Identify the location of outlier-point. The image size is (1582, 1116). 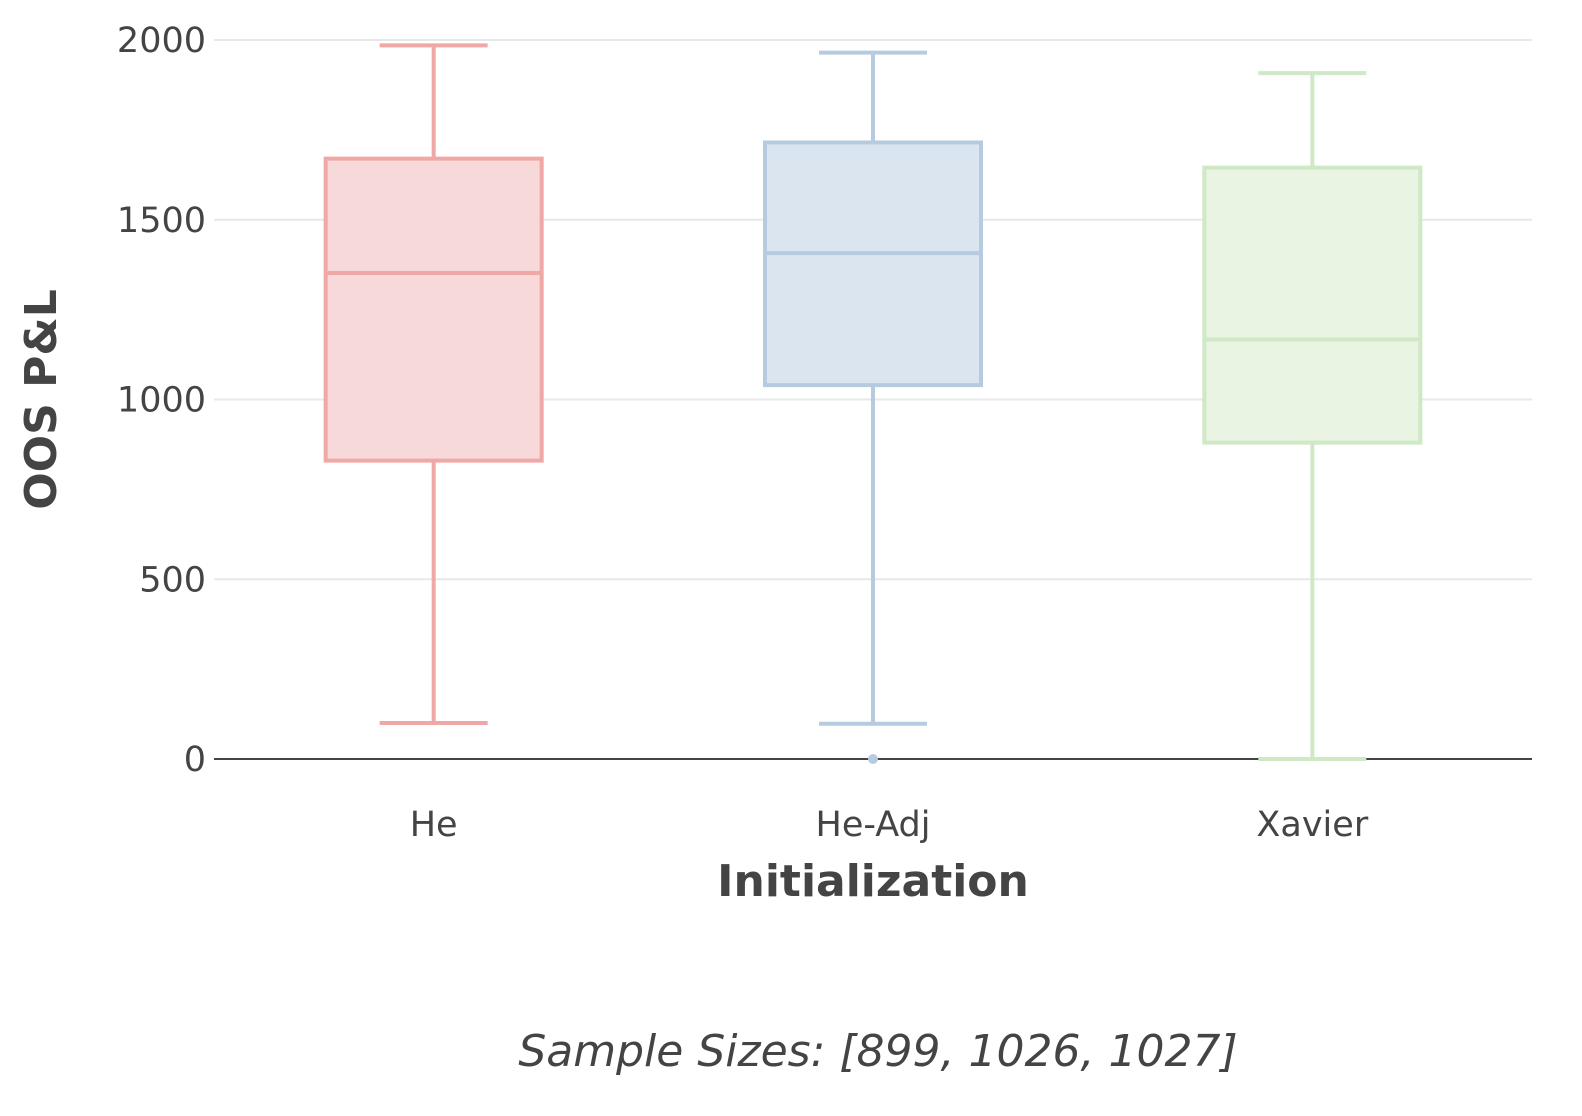
(873, 759).